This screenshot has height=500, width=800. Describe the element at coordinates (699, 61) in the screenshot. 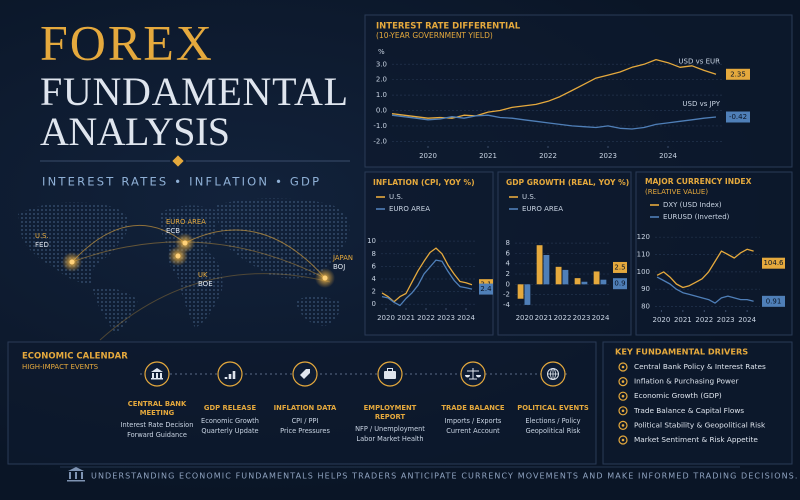

I see `series-name: USD vs EUR` at that location.